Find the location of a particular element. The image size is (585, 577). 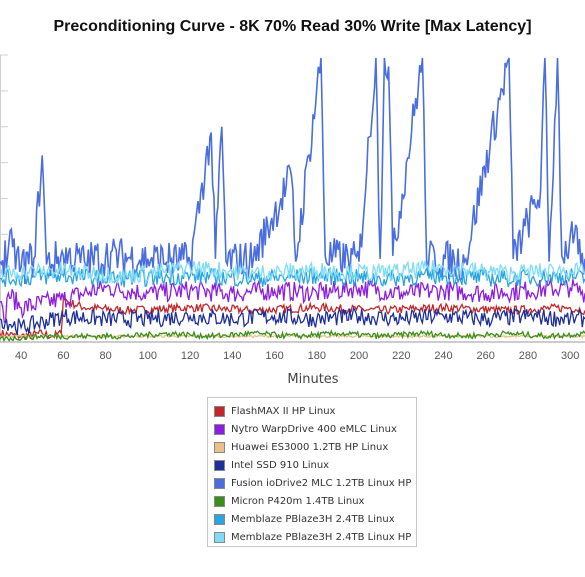

legend-label: Intel SSD 910 Linux is located at coordinates (280, 465).